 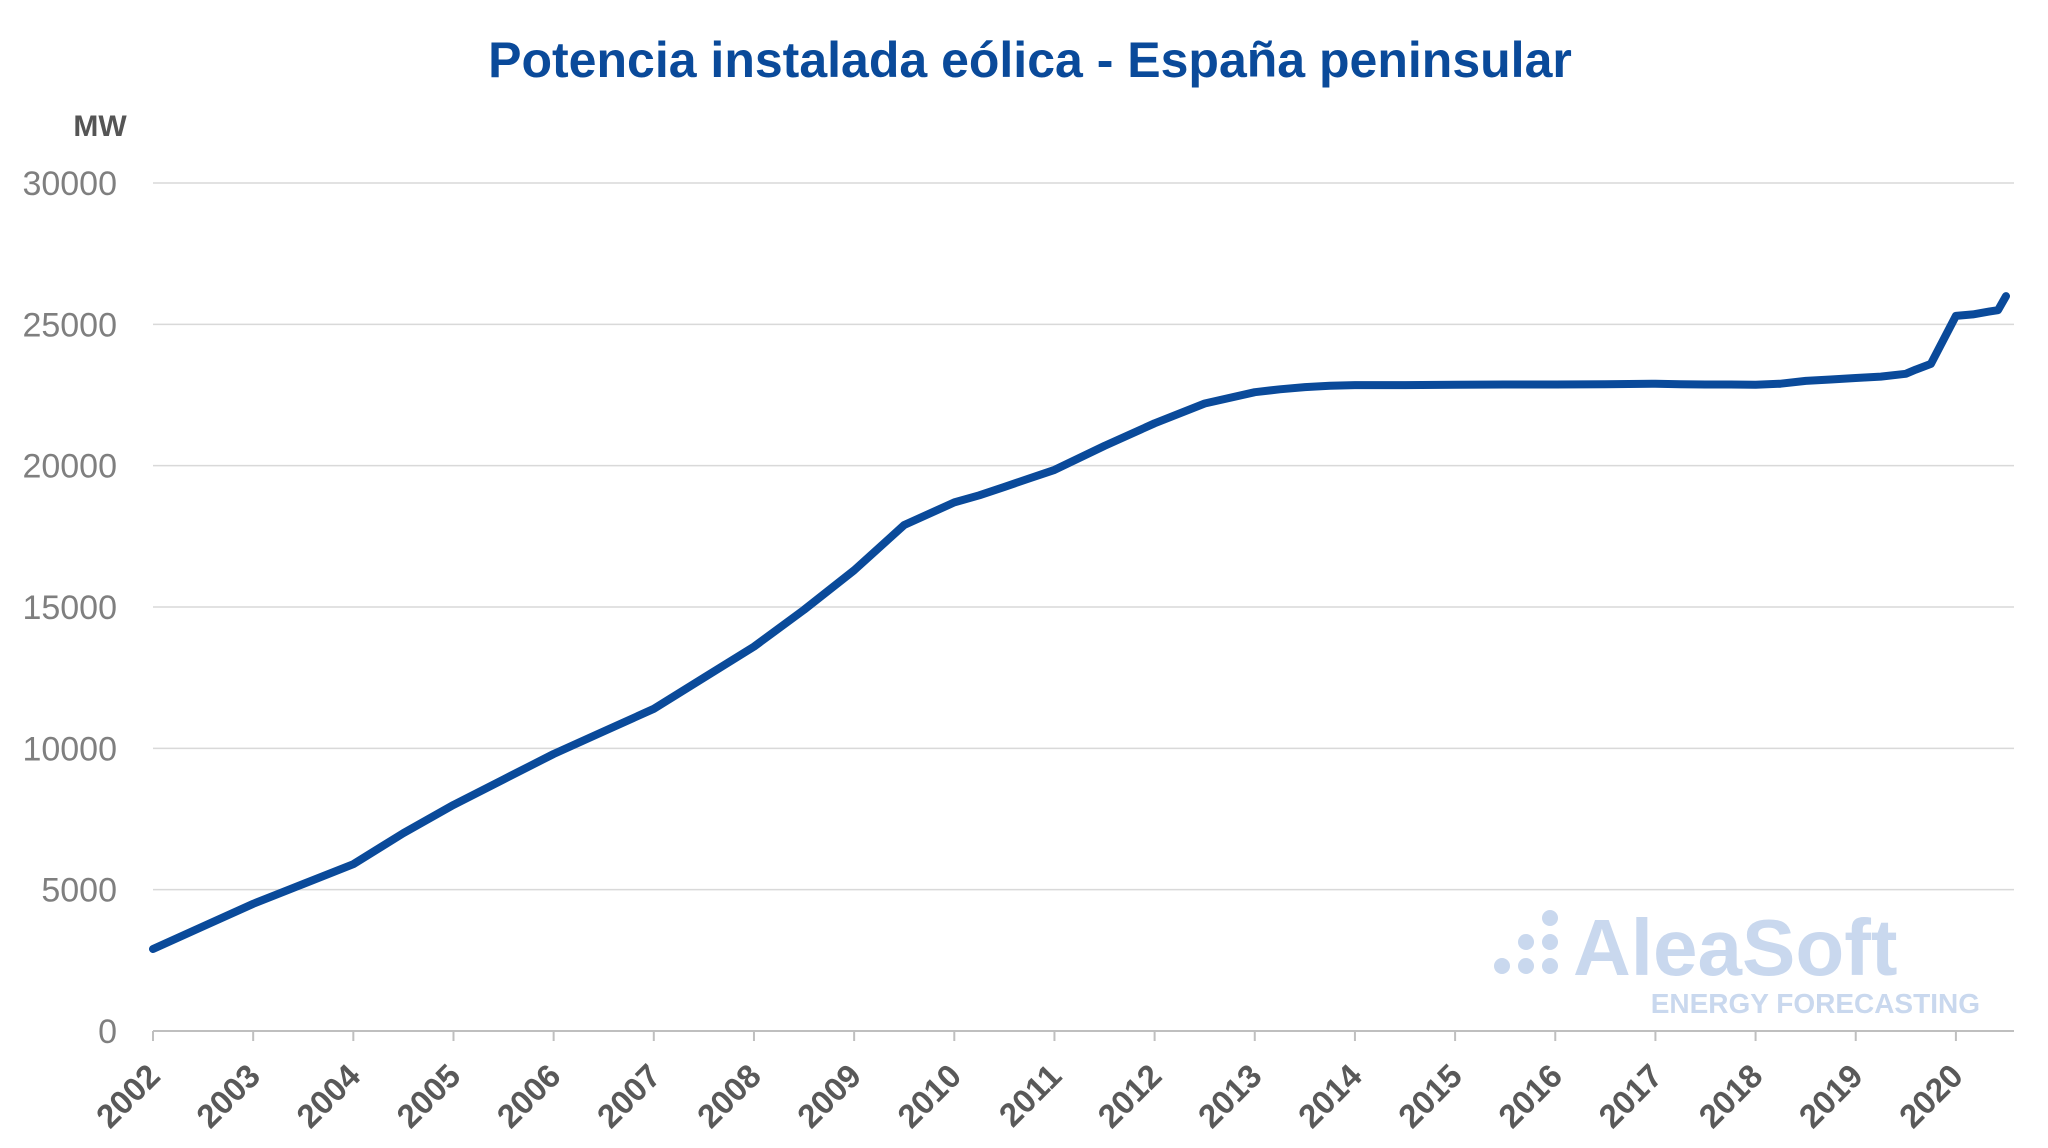 I want to click on y-axis-tick-labels: 0 5000 10000 15000 20000 25000 30000, so click(x=69, y=608).